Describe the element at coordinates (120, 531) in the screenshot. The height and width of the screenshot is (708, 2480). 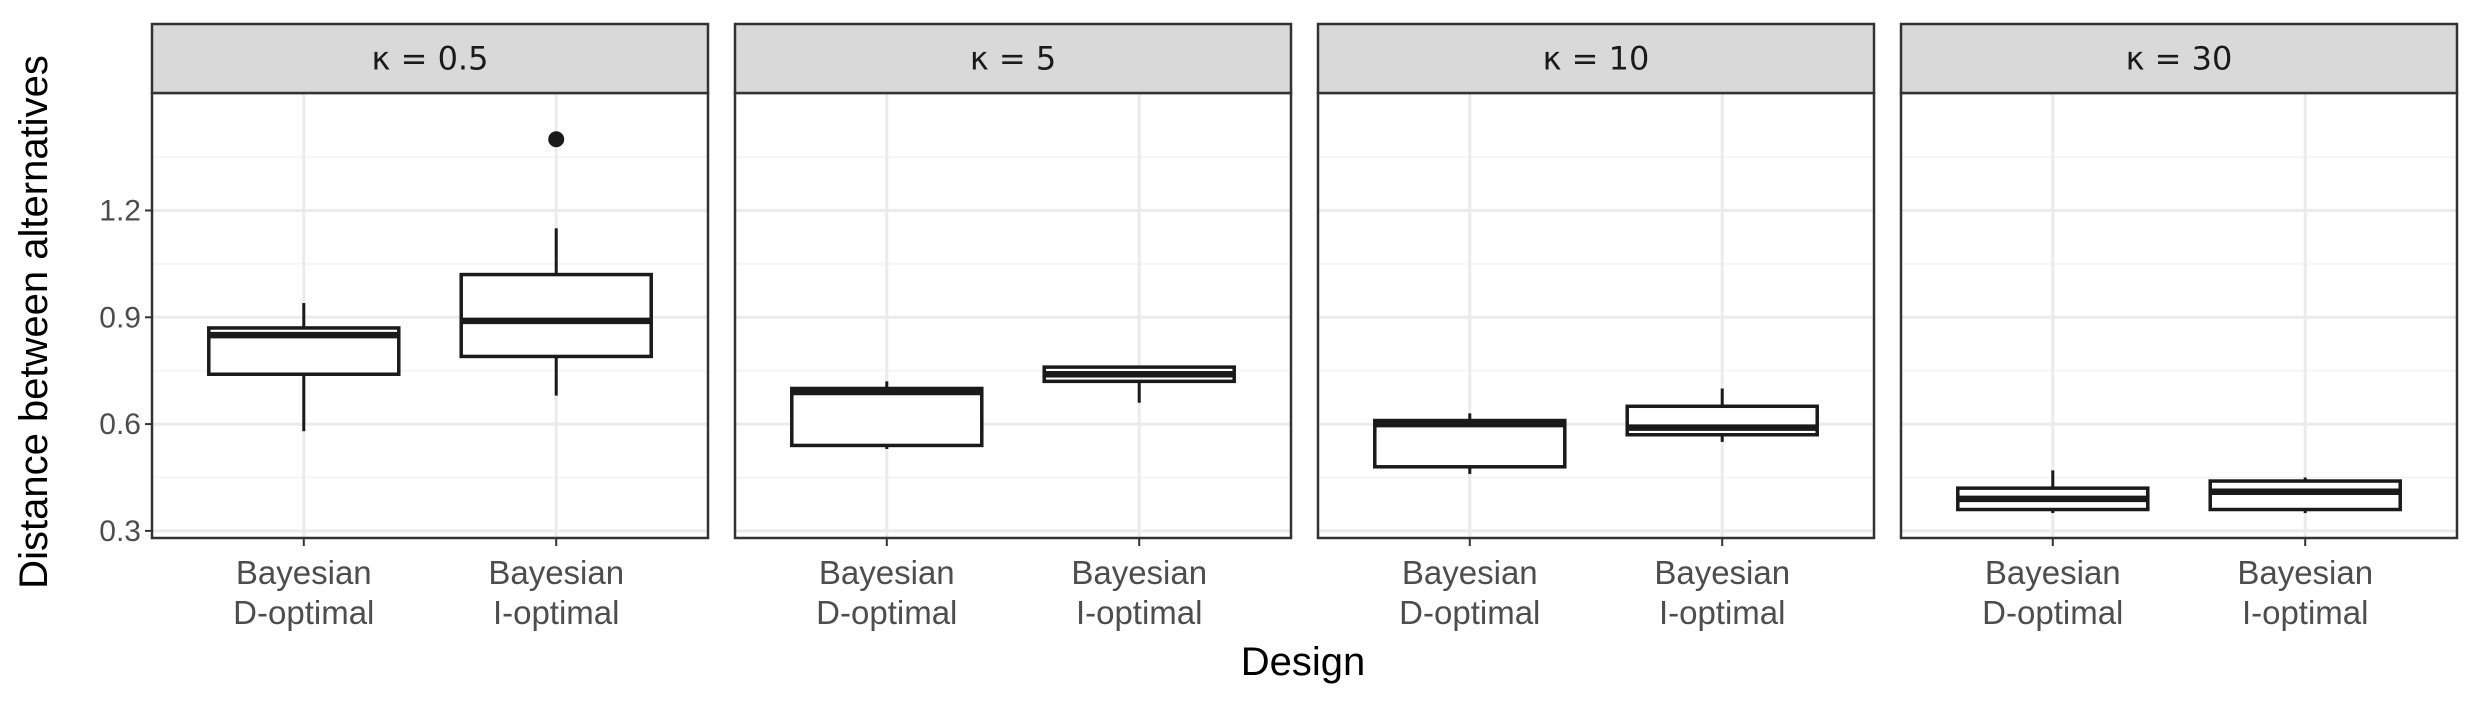
I see `y-tick-label: 0.3` at that location.